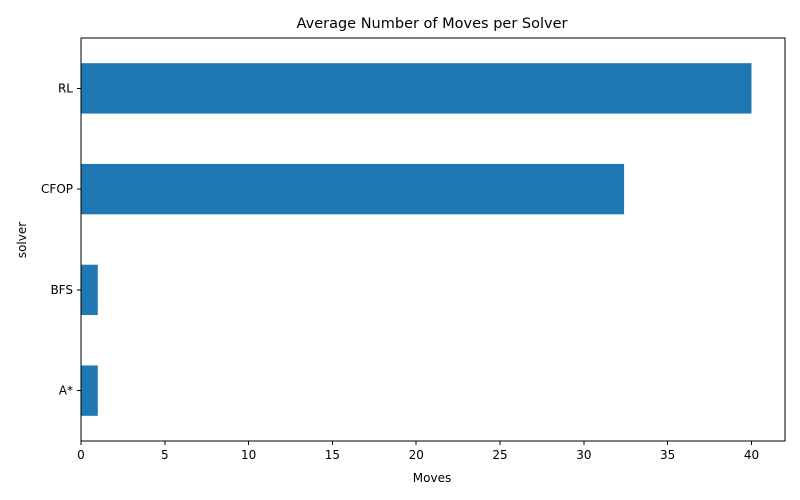  I want to click on x-tick-label: 20, so click(416, 455).